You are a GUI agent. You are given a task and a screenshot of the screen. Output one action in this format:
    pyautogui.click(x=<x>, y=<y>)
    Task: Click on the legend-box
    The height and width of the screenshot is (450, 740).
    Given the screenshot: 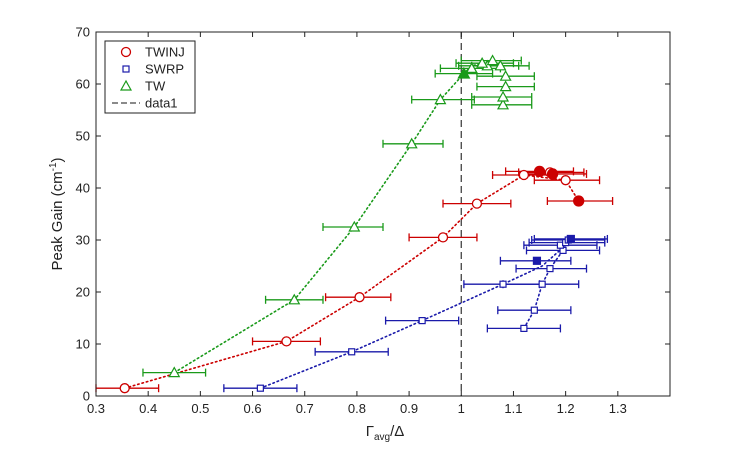 What is the action you would take?
    pyautogui.click(x=150, y=77)
    